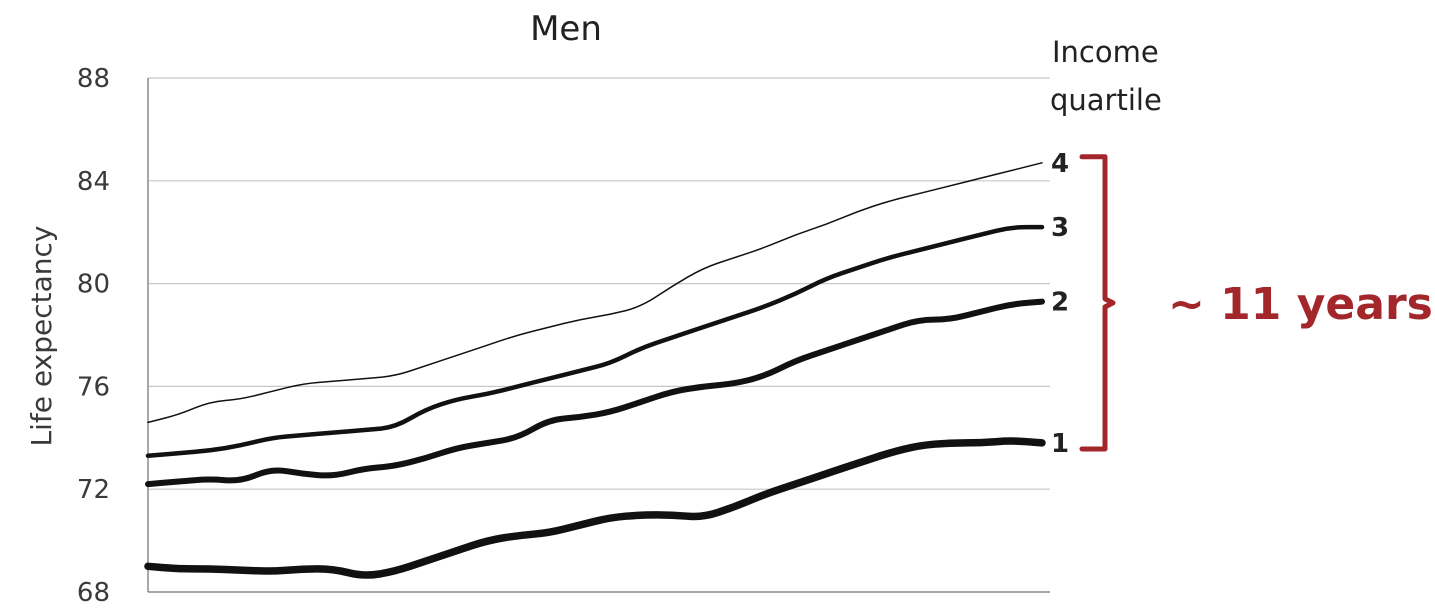 This screenshot has width=1435, height=610. Describe the element at coordinates (566, 29) in the screenshot. I see `chart-title: Men` at that location.